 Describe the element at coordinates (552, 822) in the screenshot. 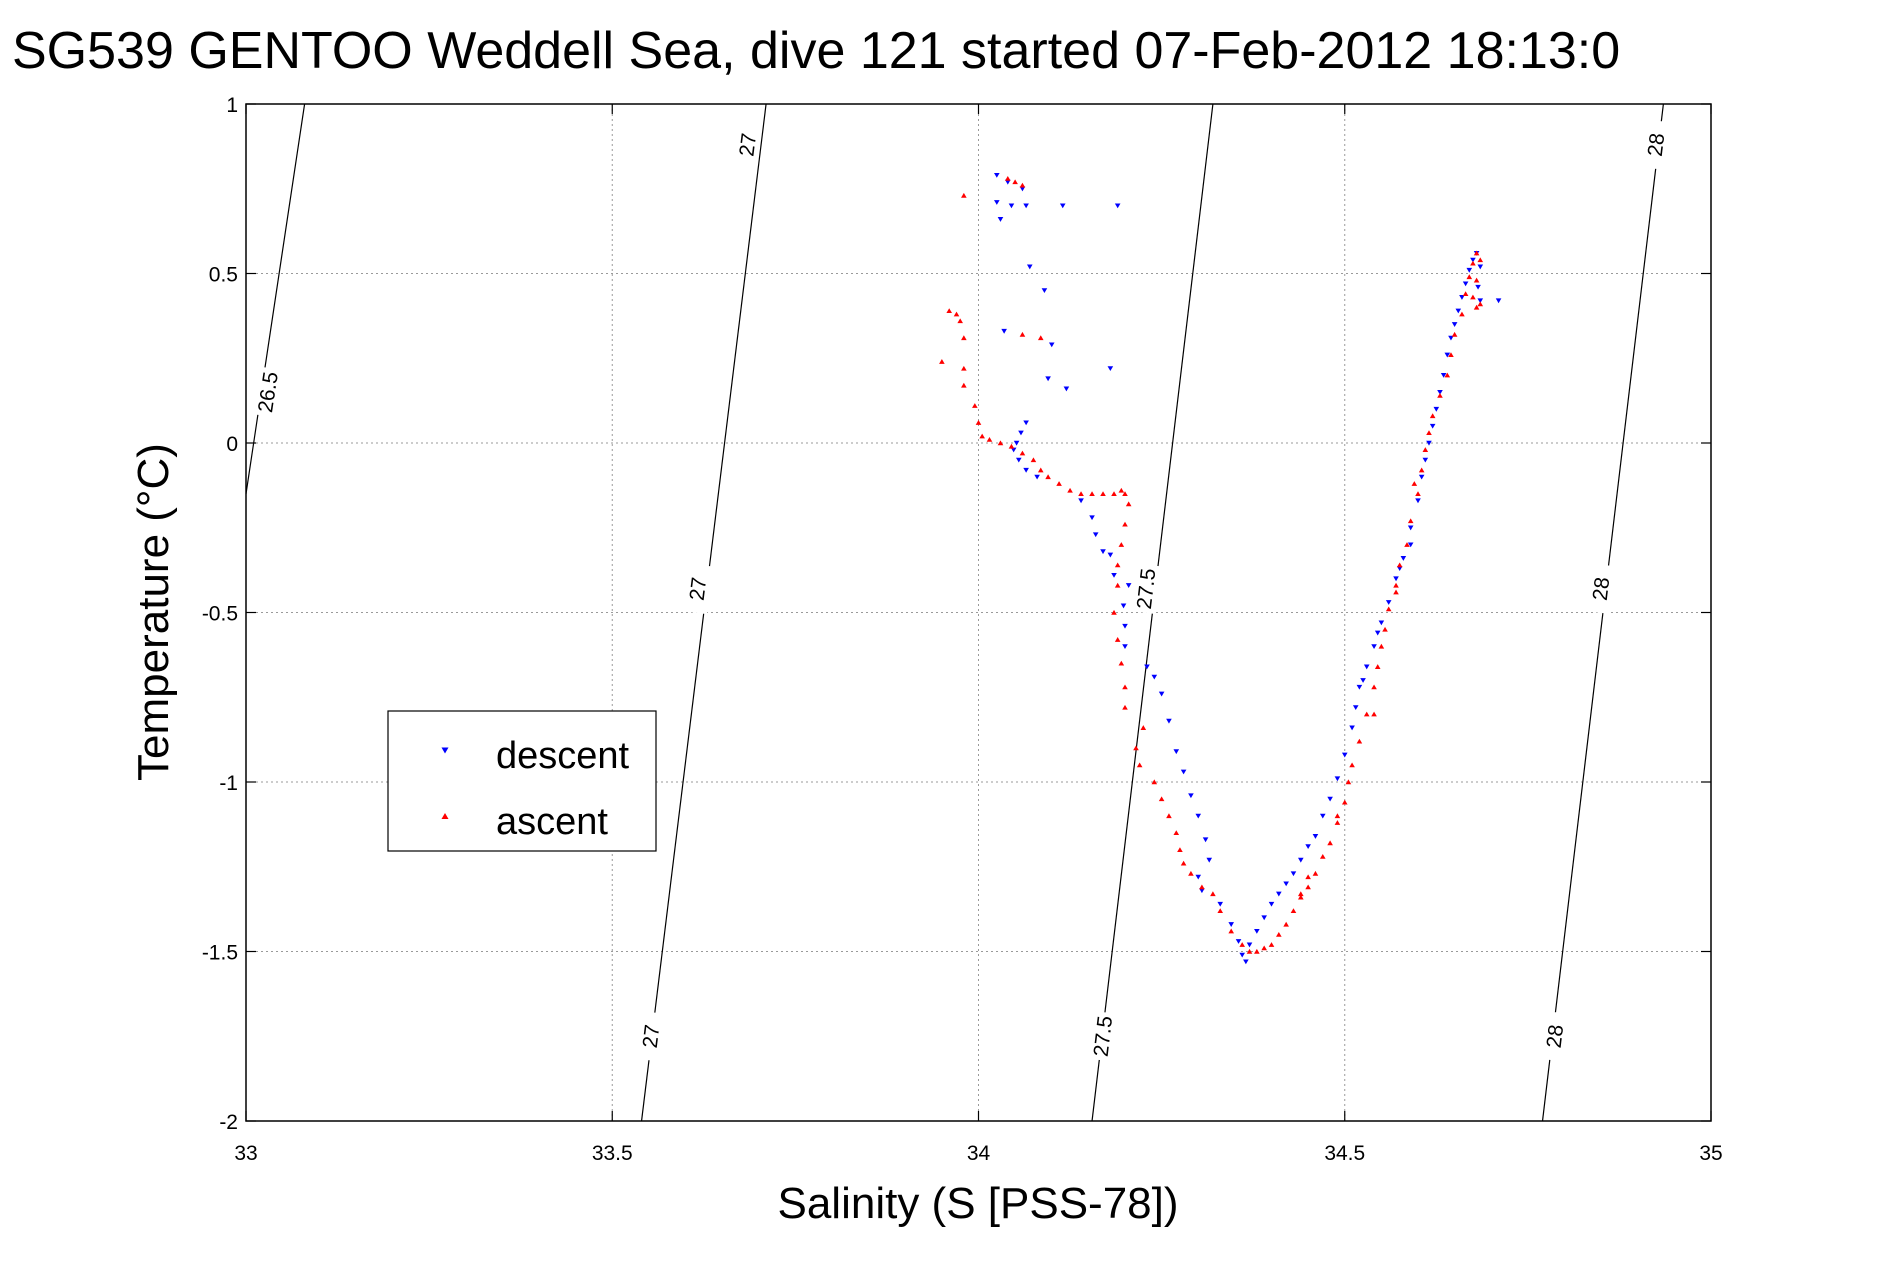

I see `legend-ascent-label: ascent` at that location.